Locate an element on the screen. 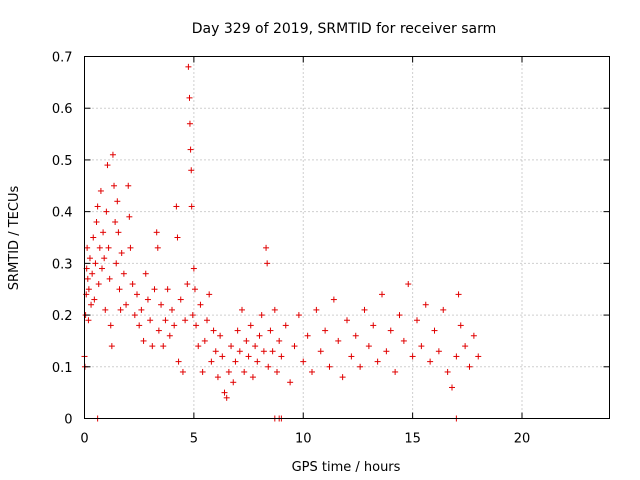 Image resolution: width=640 pixels, height=480 pixels. x-tick-label: 5 is located at coordinates (194, 439).